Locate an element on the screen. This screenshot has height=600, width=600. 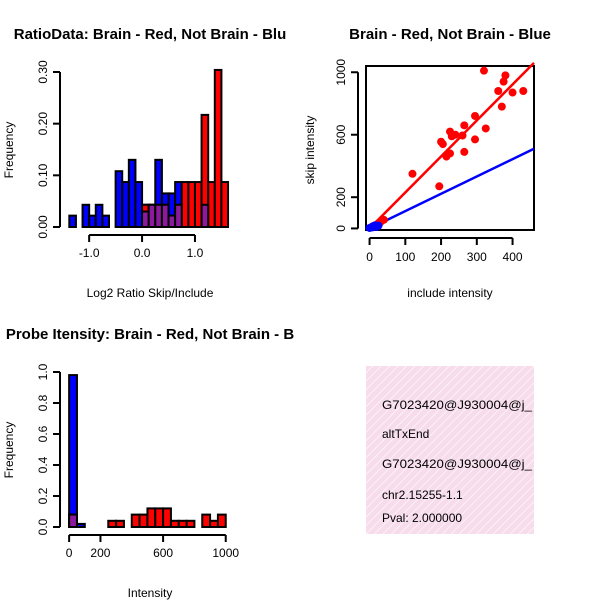
info-gene-id-1: G7023420@J930004@j_ is located at coordinates (457, 405).